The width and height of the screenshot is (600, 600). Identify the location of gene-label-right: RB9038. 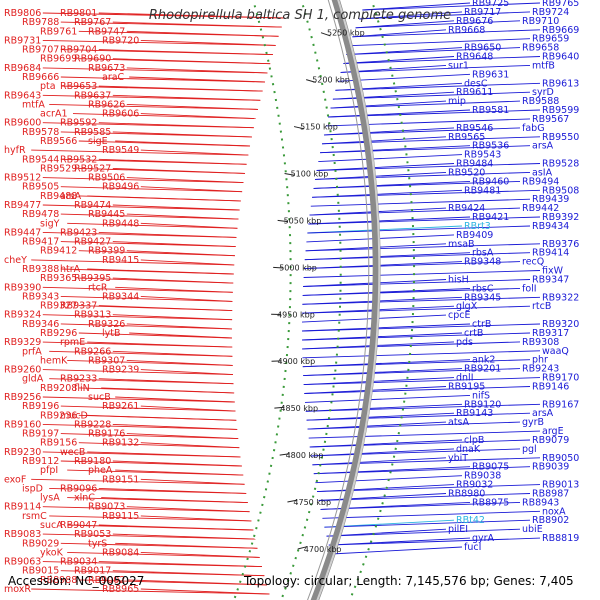
(482, 476).